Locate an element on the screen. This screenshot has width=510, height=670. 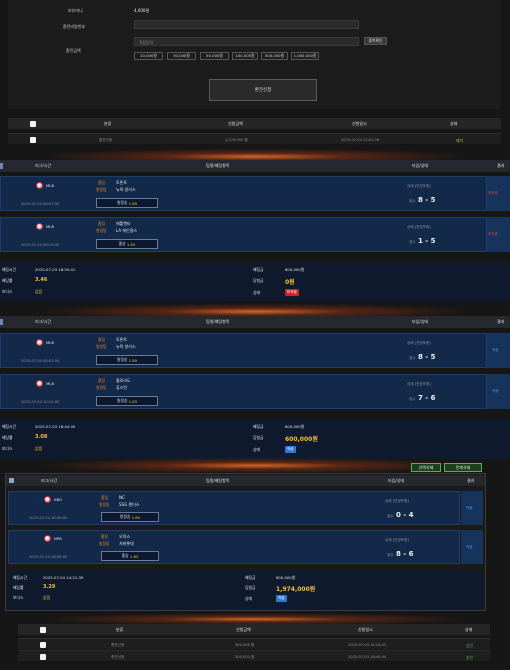
amount-30000-button: 30,000원 is located at coordinates (181, 56).